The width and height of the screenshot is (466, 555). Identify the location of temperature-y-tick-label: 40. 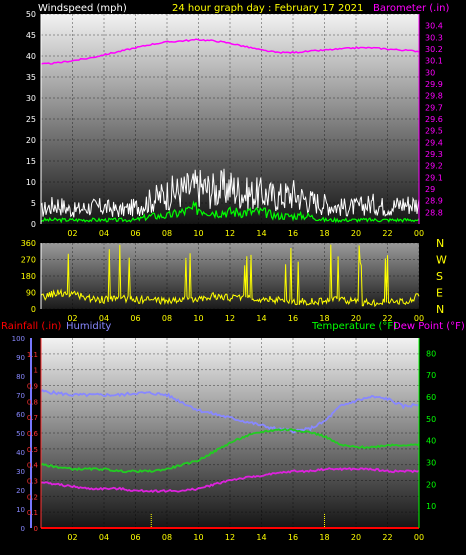
(431, 441).